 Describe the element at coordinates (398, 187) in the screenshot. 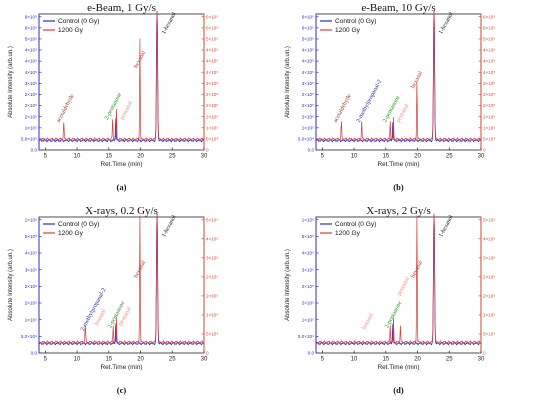

I see `panel-label: (b)` at that location.